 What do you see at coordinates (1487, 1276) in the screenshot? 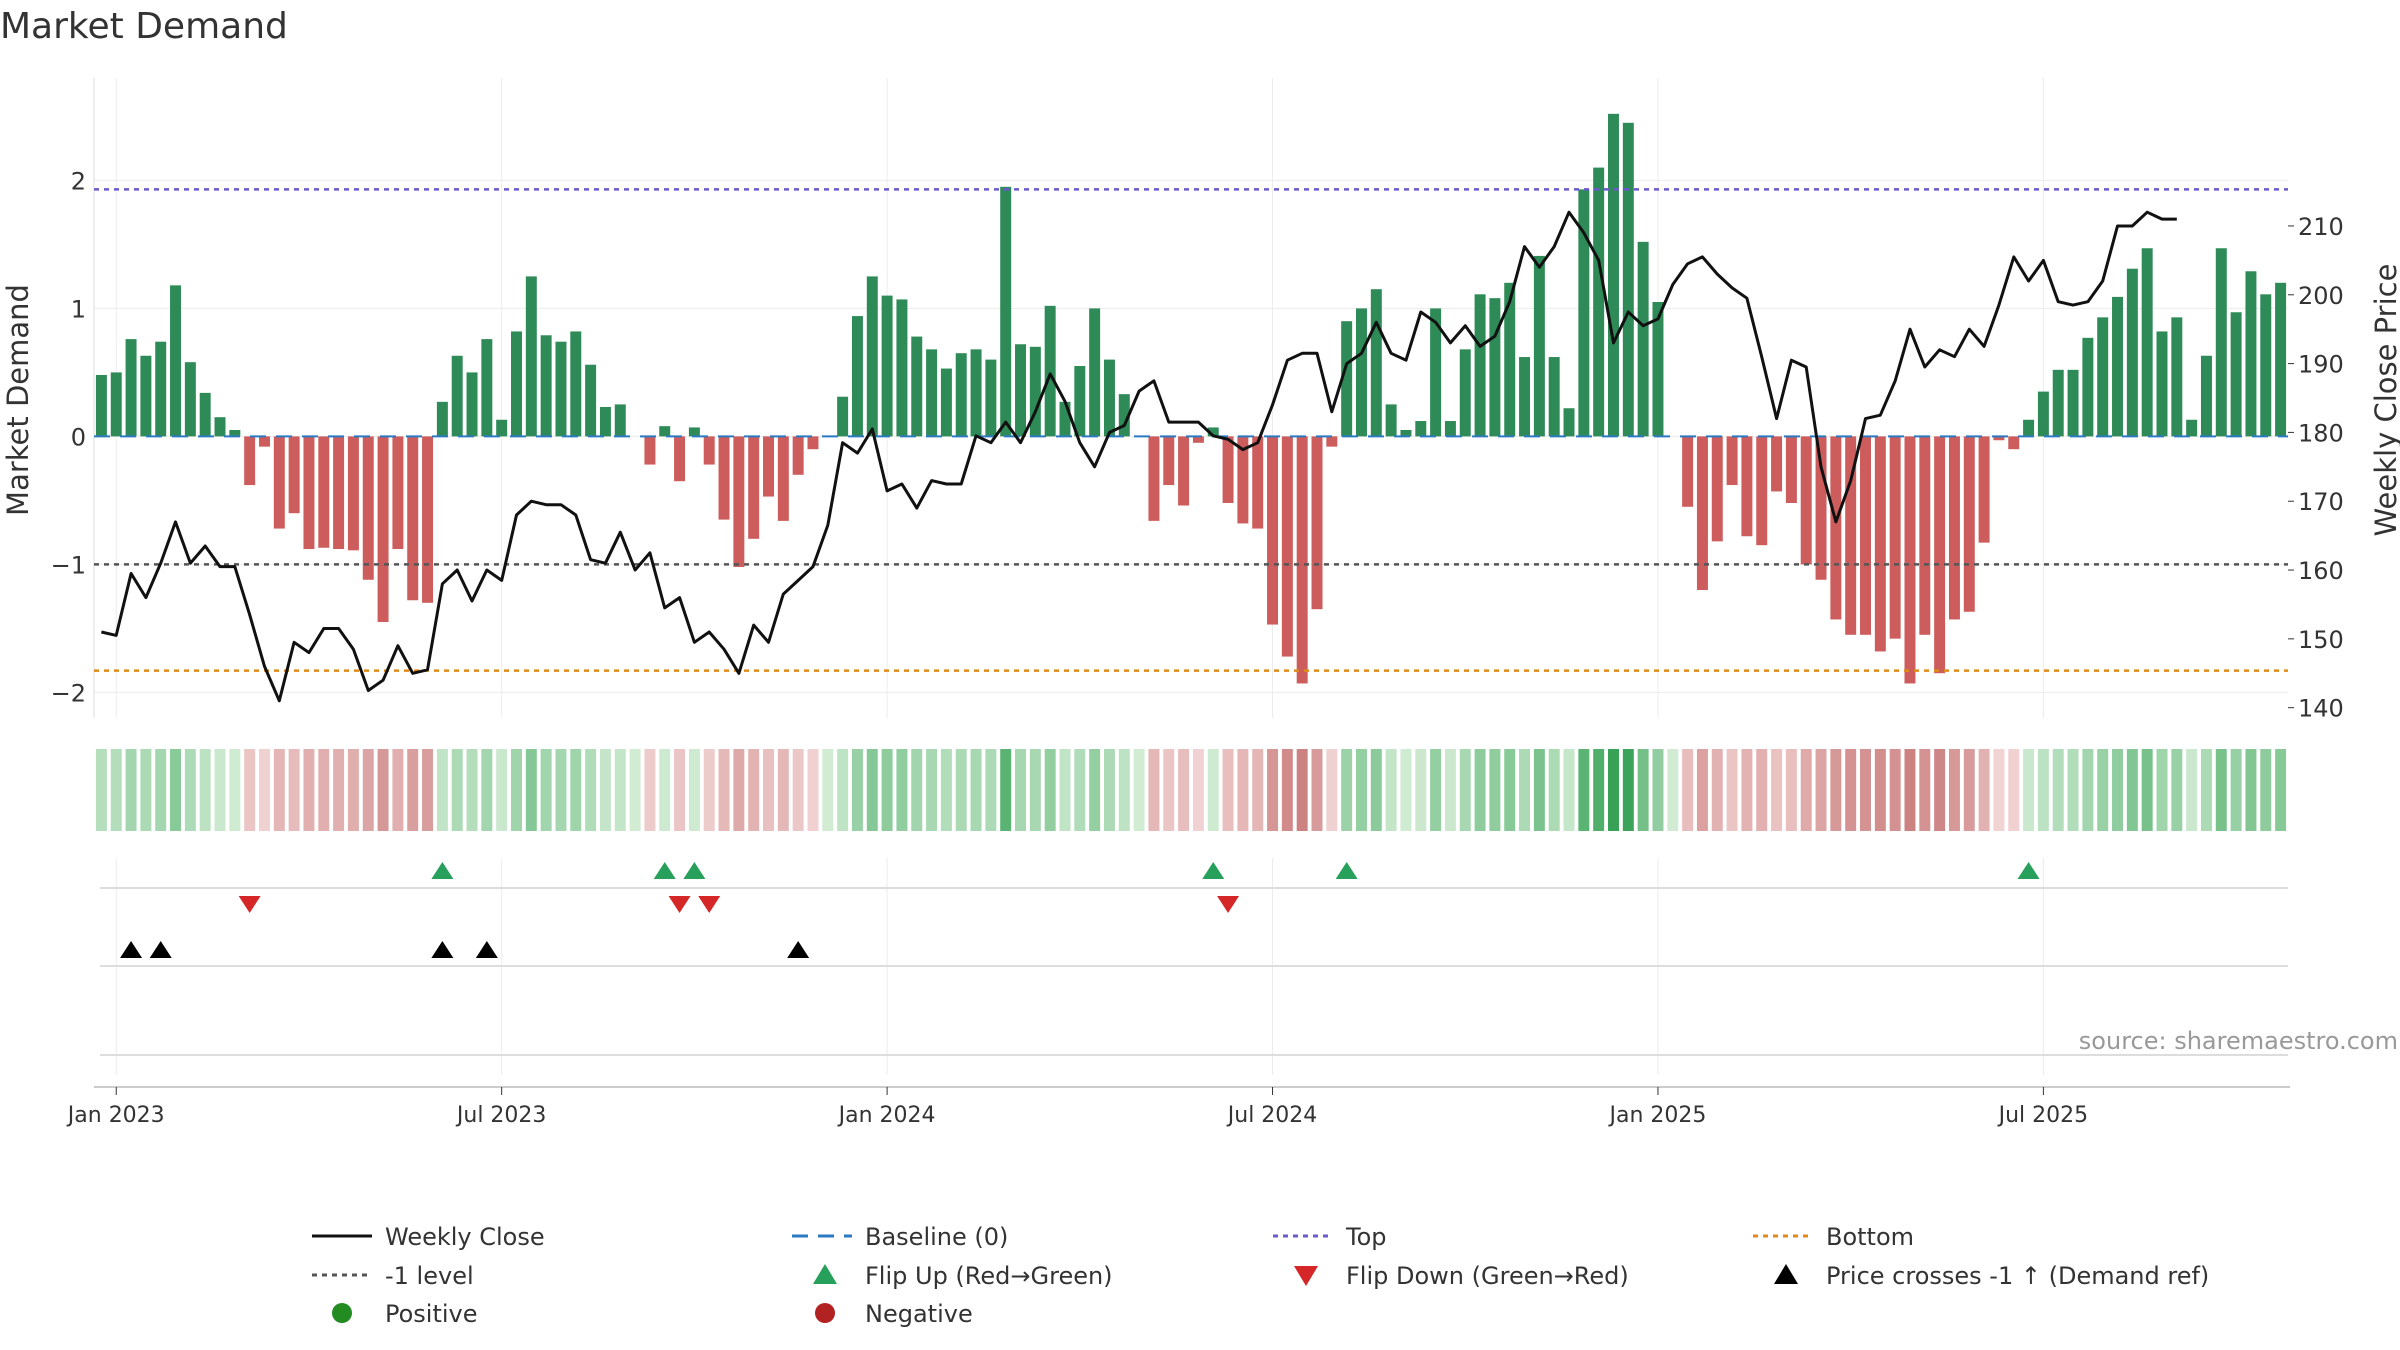
I see `legend-flip-down-label: Flip Down (Green→Red)` at bounding box center [1487, 1276].